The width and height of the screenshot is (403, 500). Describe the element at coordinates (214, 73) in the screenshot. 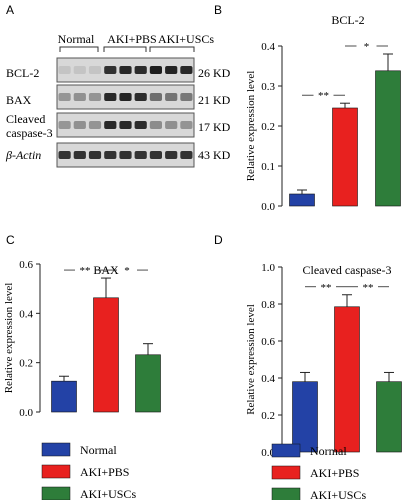

I see `blot-row-size-bcl2: 26 KD` at that location.